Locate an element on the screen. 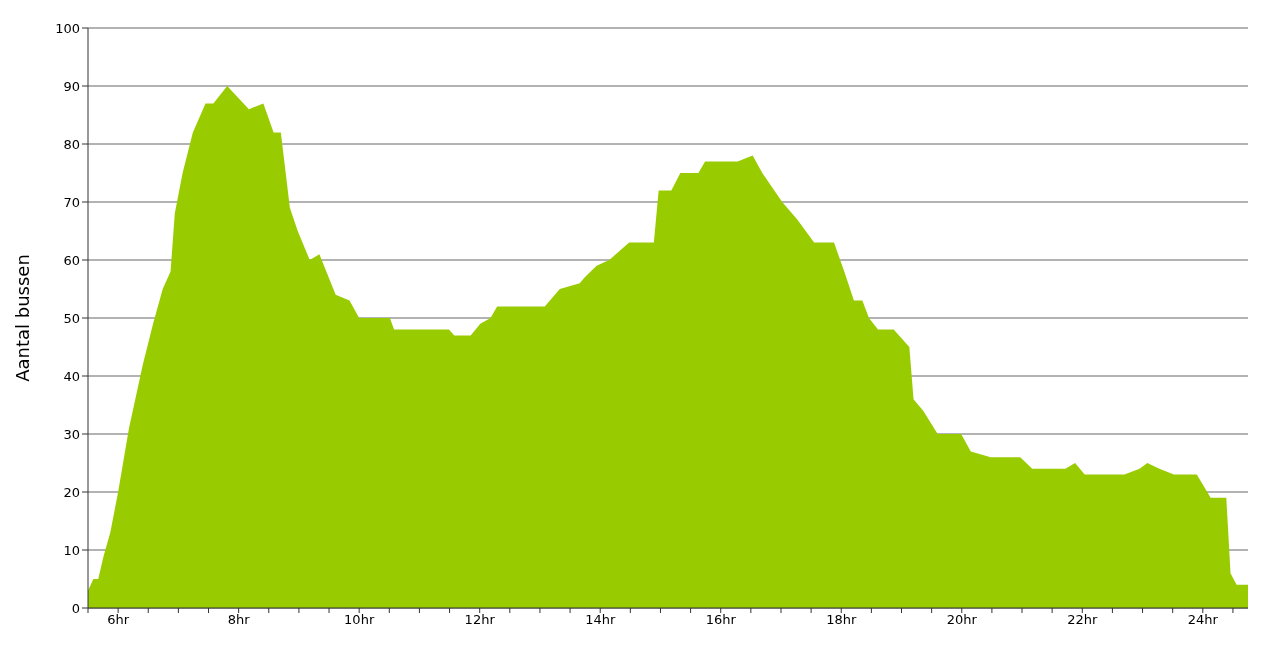 The width and height of the screenshot is (1272, 669). x-tick-label: 20hr is located at coordinates (962, 620).